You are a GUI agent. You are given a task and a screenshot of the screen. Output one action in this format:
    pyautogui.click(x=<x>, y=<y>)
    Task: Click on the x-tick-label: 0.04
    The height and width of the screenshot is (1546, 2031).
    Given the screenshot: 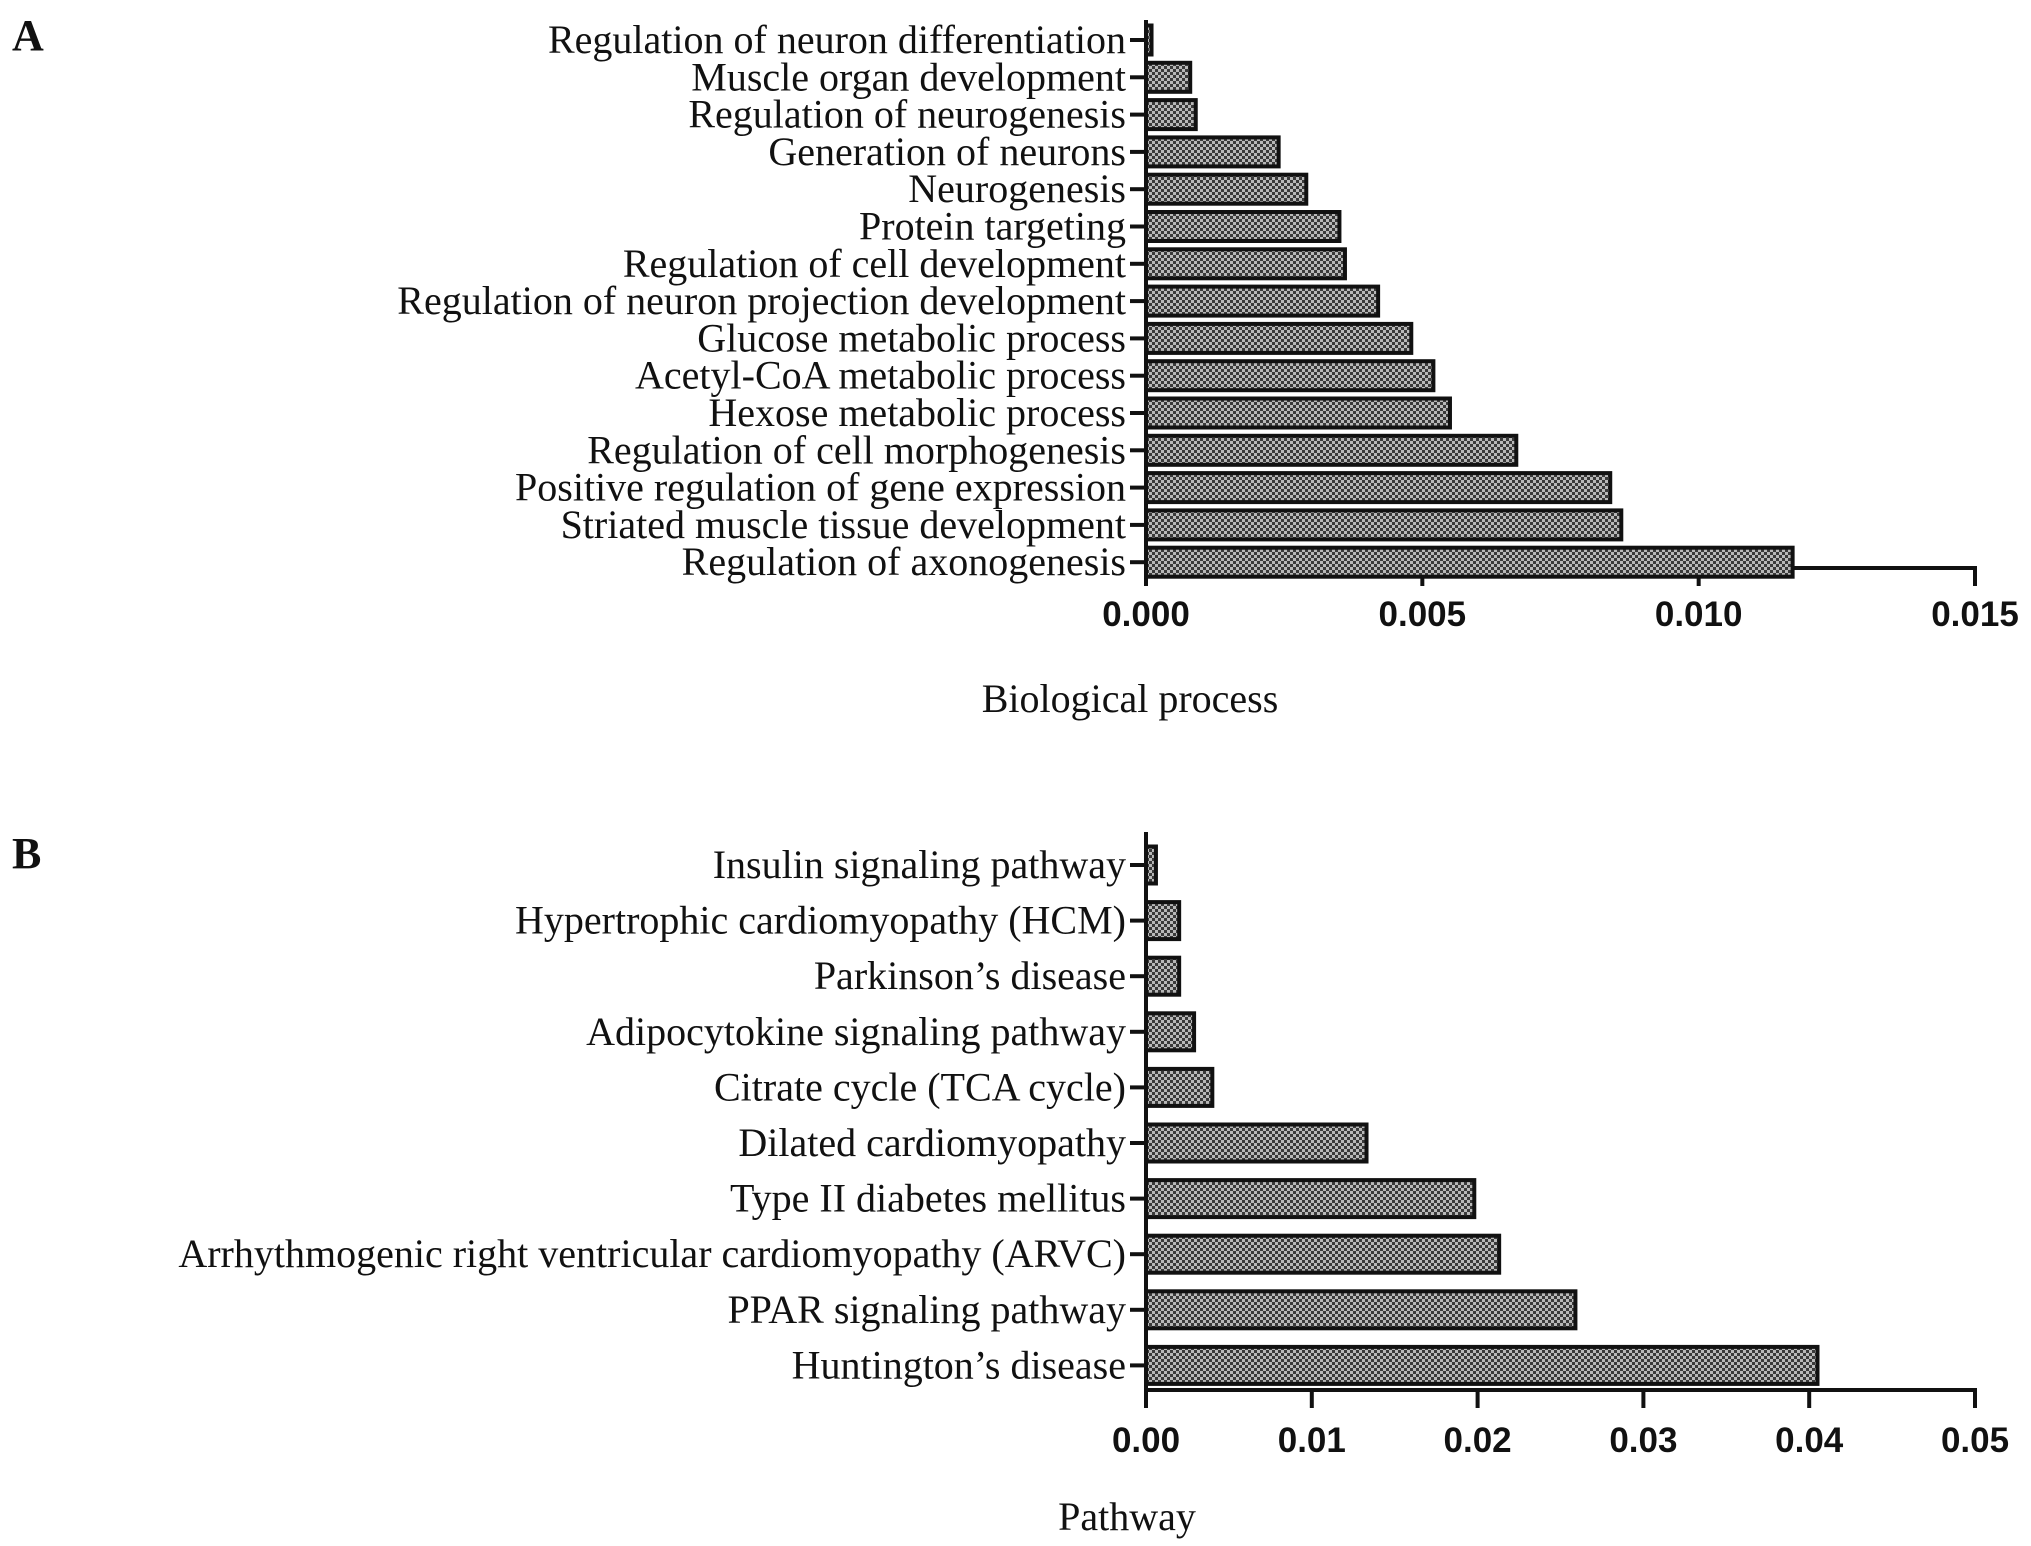 What is the action you would take?
    pyautogui.click(x=1809, y=1440)
    